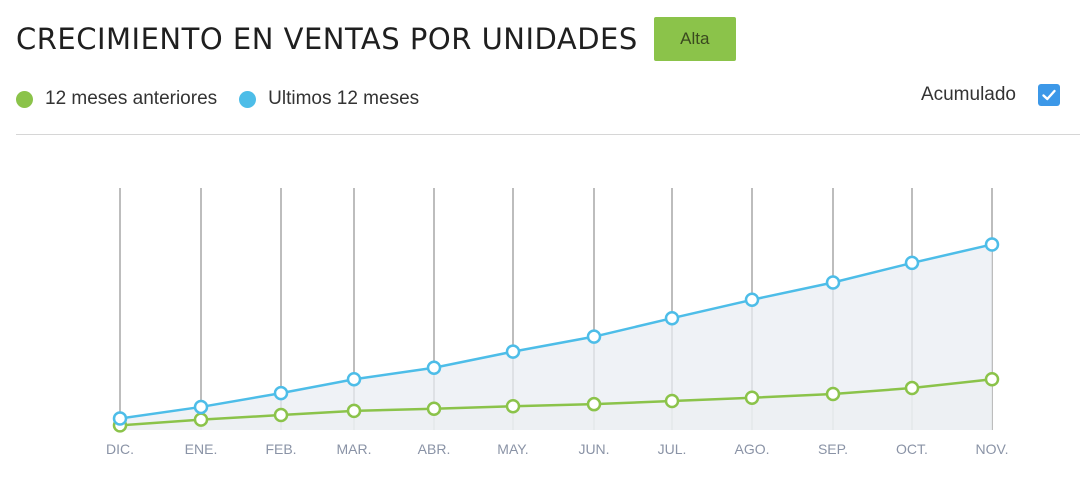 The image size is (1080, 485). Describe the element at coordinates (992, 449) in the screenshot. I see `x-tick-label-11: NOV.` at that location.